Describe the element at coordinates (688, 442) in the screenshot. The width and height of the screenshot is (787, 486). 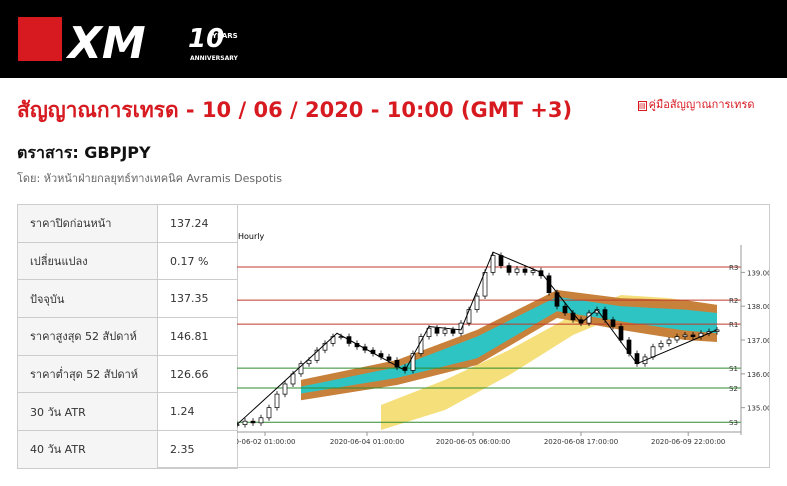
I see `x-tick-label: 2020-06-09 22:00:00` at that location.